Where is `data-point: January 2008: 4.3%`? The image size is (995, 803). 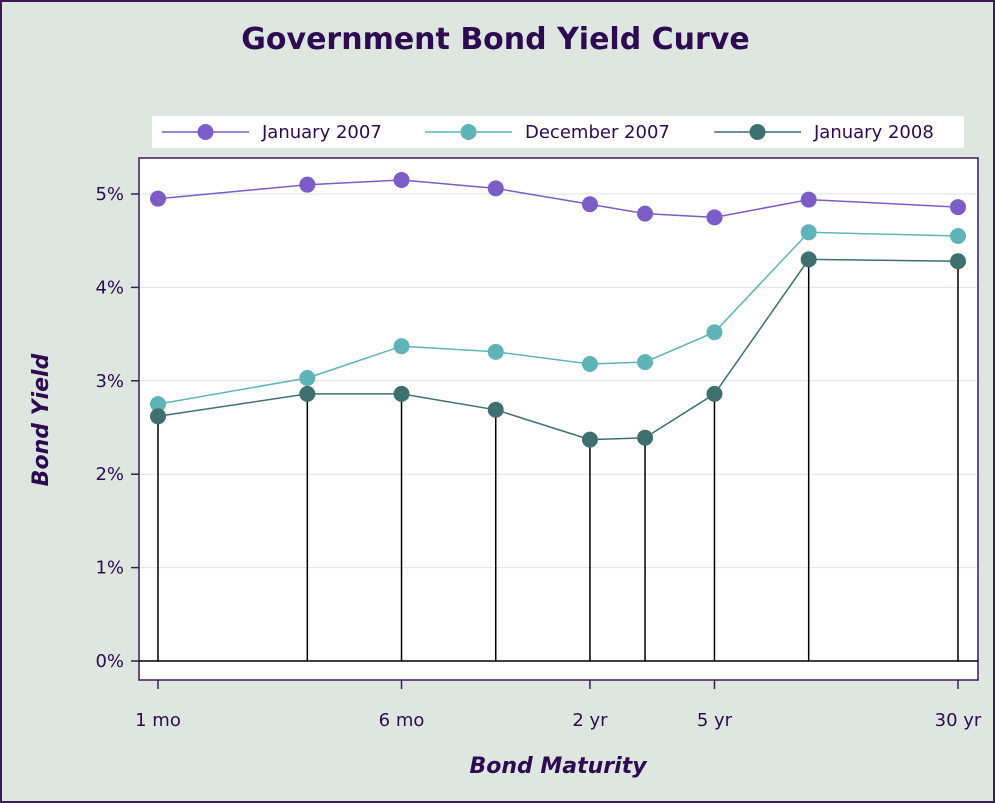
data-point: January 2008: 4.3% is located at coordinates (808, 259).